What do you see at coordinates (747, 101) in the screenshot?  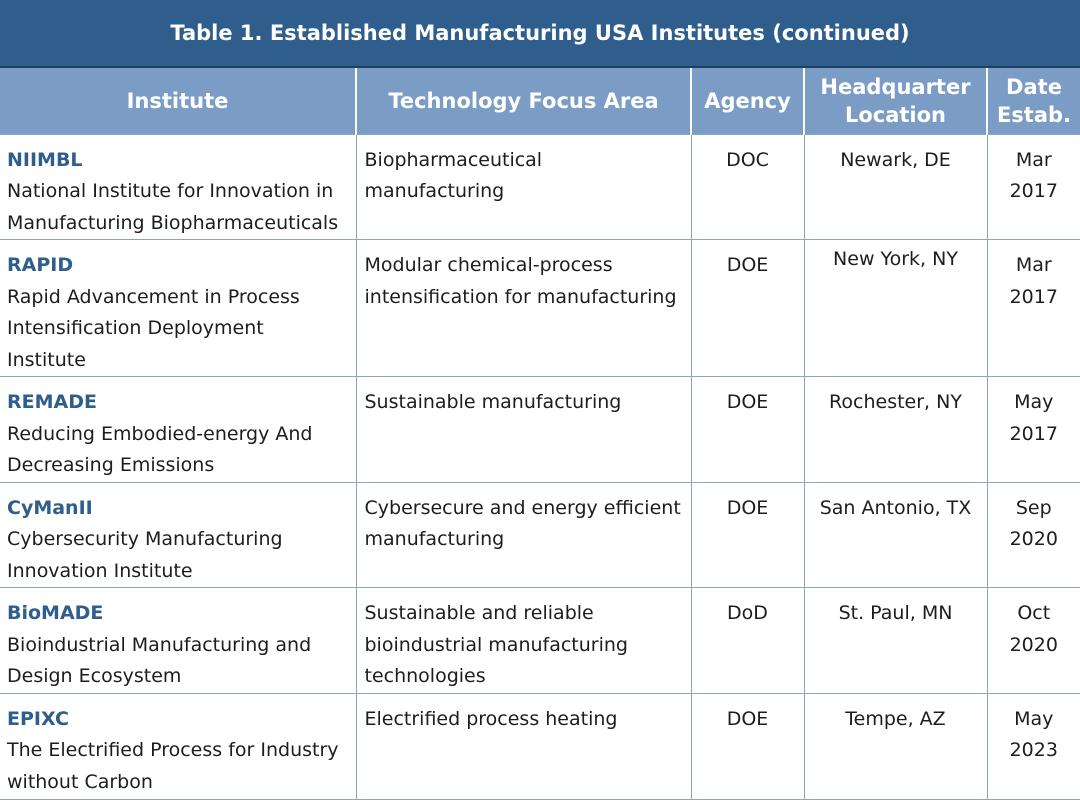 I see `header-agency: Agency` at bounding box center [747, 101].